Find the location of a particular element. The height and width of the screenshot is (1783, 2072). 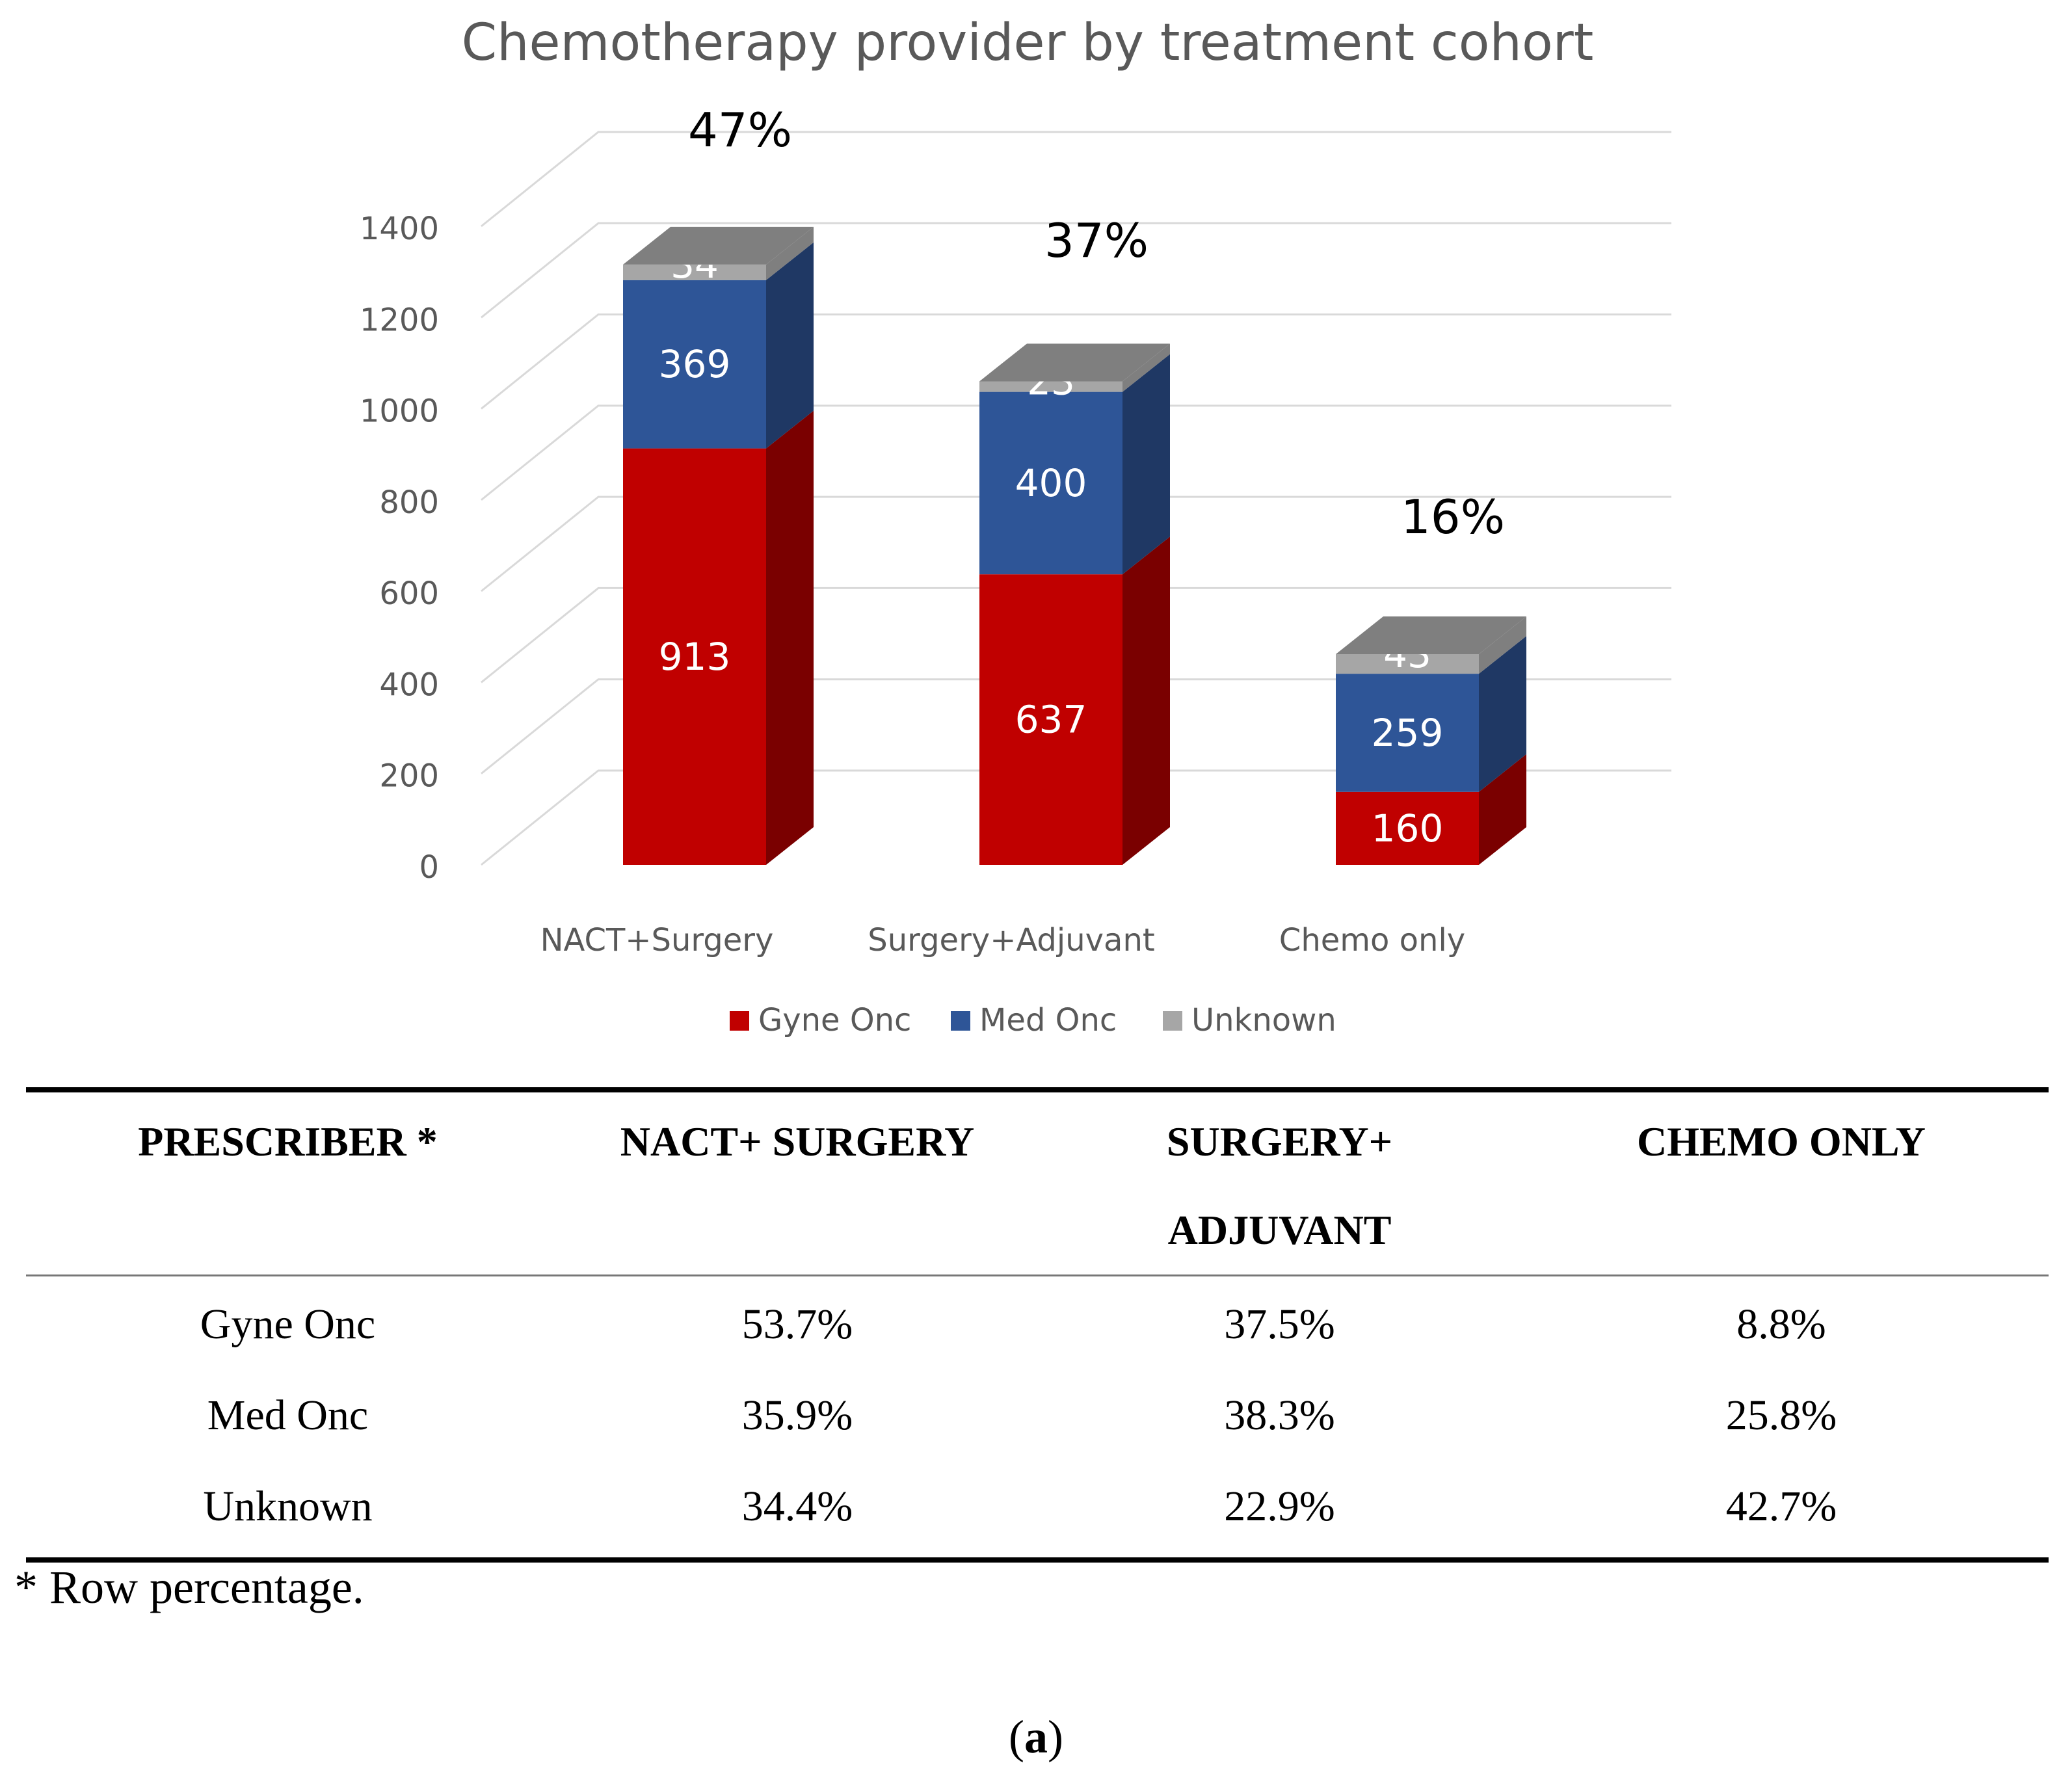

y-tick-label: 800 is located at coordinates (409, 502).